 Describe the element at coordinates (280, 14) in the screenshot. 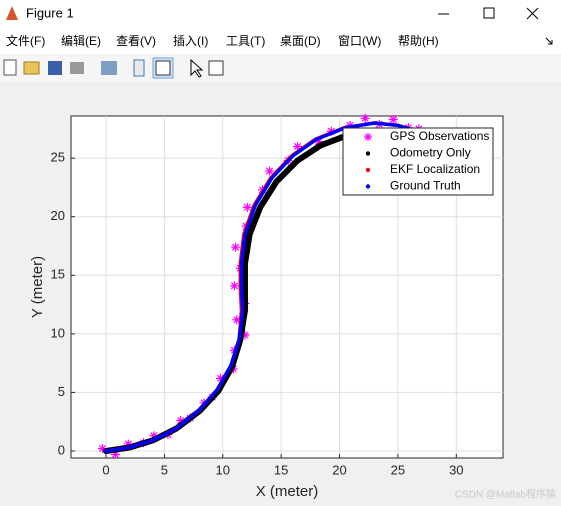

I see `title-bar` at that location.